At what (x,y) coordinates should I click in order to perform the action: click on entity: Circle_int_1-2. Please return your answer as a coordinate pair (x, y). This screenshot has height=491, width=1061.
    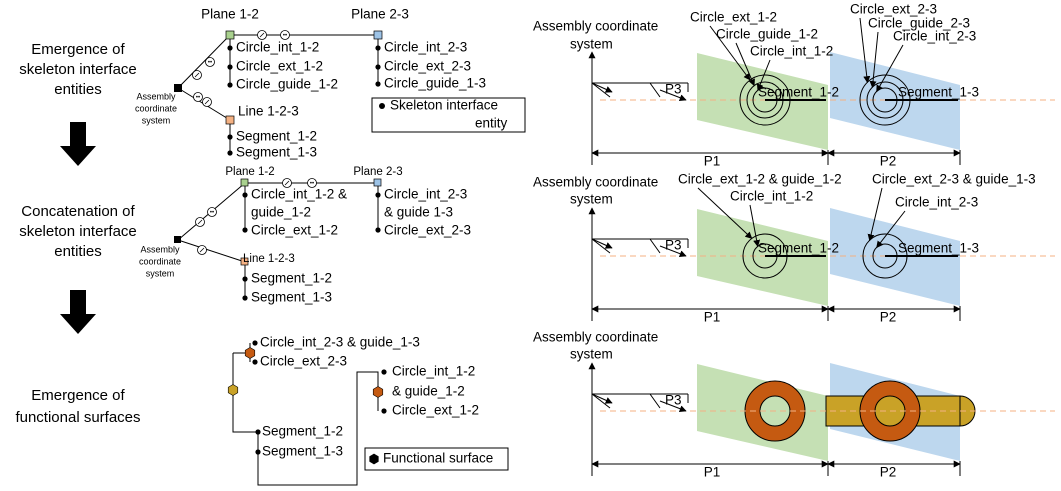
    Looking at the image, I should click on (433, 371).